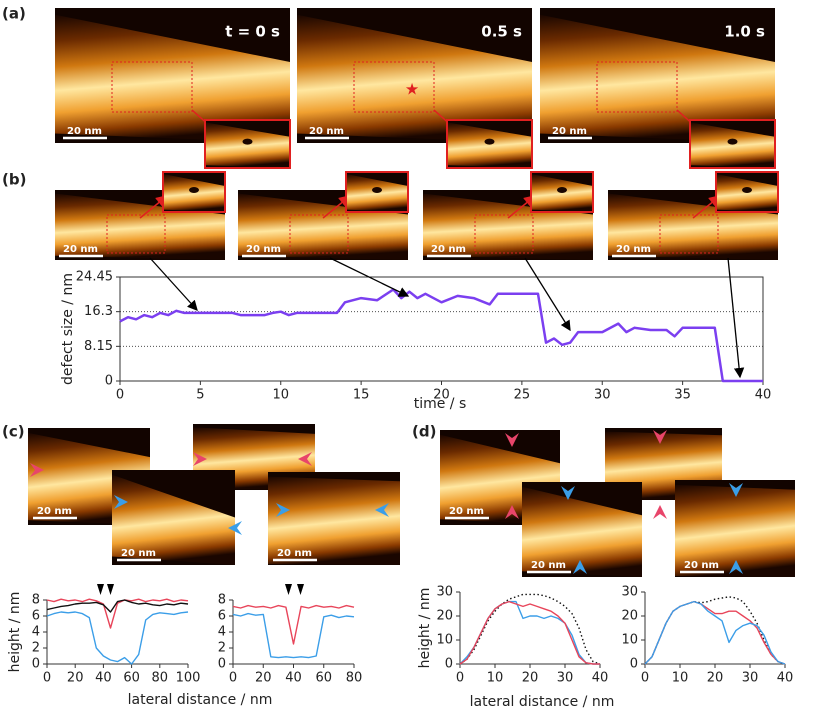  I want to click on panel-label: (c), so click(13, 432).